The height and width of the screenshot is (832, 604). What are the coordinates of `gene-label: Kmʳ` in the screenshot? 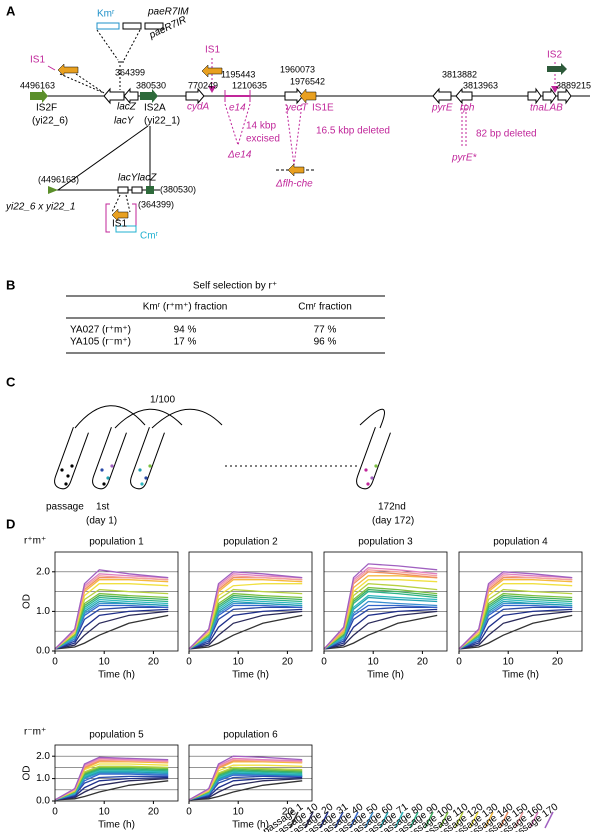 It's located at (106, 14).